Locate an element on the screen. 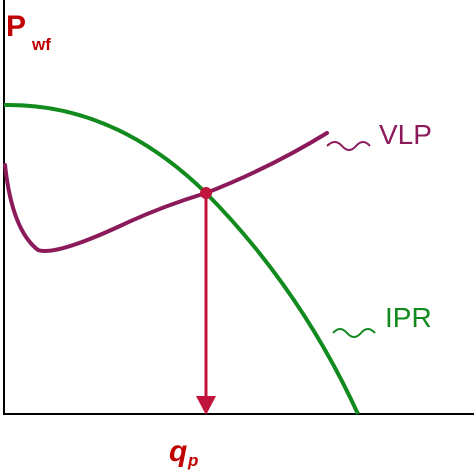 This screenshot has width=474, height=474. ipr-curve-label: IPR is located at coordinates (408, 317).